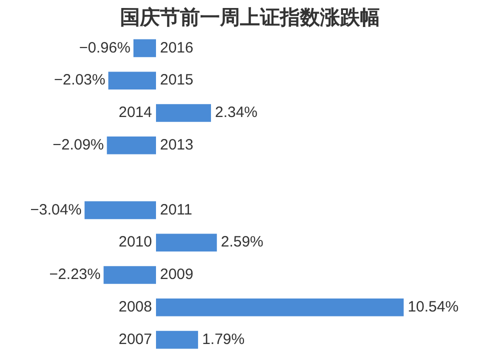 The width and height of the screenshot is (500, 362). I want to click on data-label: −2.09%, so click(78, 145).